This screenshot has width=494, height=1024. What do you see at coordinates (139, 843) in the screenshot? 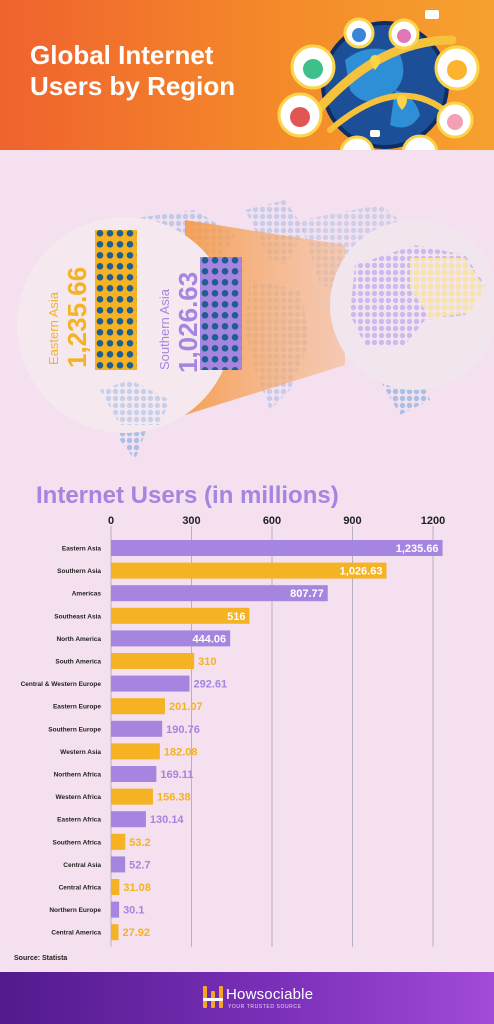
I see `value-label: 53.2` at bounding box center [139, 843].